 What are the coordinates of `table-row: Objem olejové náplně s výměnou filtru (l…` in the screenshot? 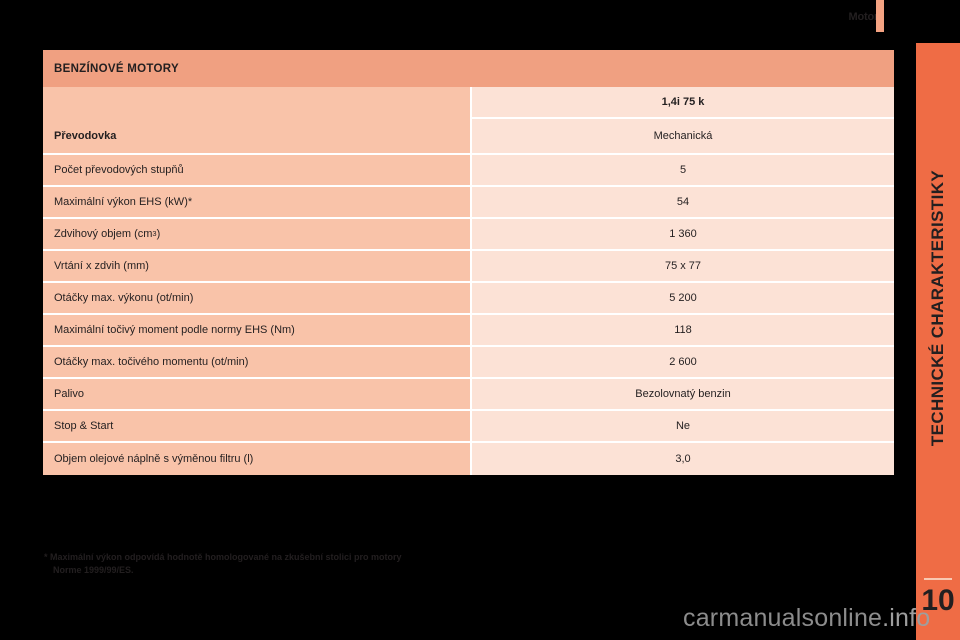 It's located at (468, 459).